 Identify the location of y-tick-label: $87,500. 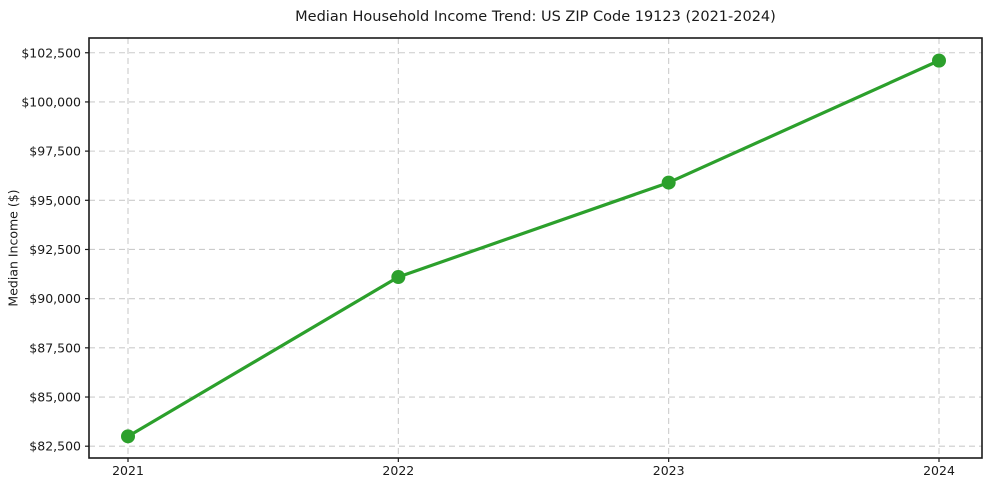
(55, 347).